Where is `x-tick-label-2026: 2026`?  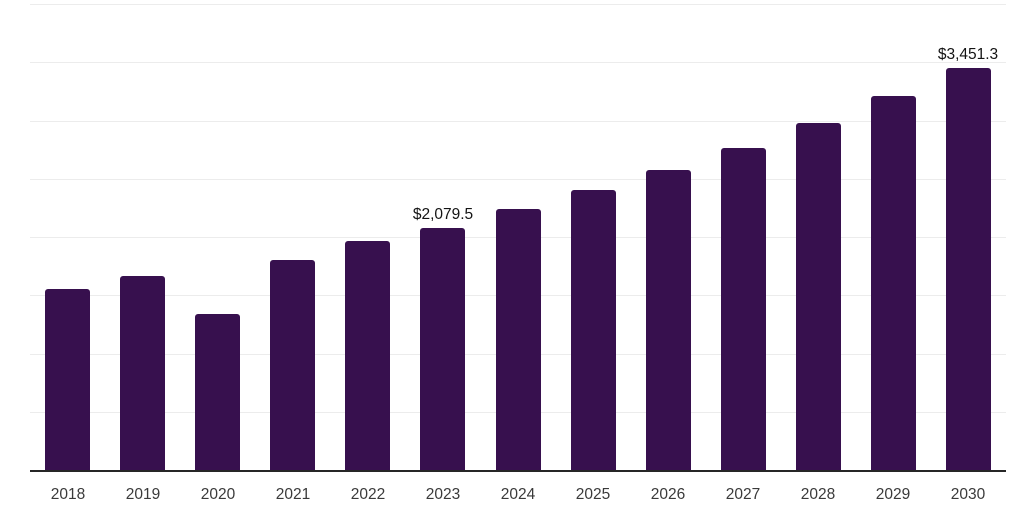 x-tick-label-2026: 2026 is located at coordinates (668, 494).